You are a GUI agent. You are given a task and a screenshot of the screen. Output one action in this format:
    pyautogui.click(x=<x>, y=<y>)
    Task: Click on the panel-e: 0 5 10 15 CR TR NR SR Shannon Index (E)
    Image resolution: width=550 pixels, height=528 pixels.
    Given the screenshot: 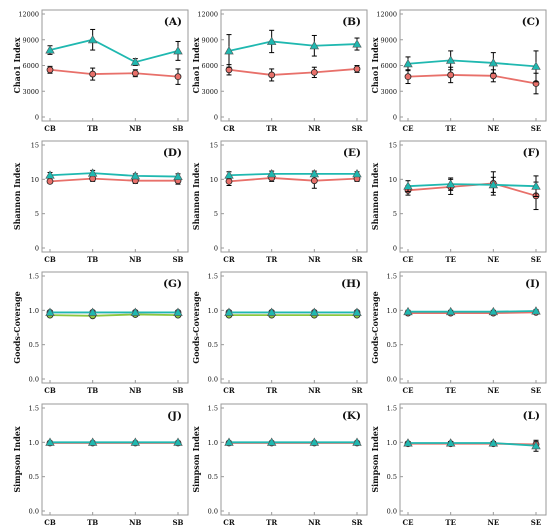 What is the action you would take?
    pyautogui.click(x=279, y=202)
    